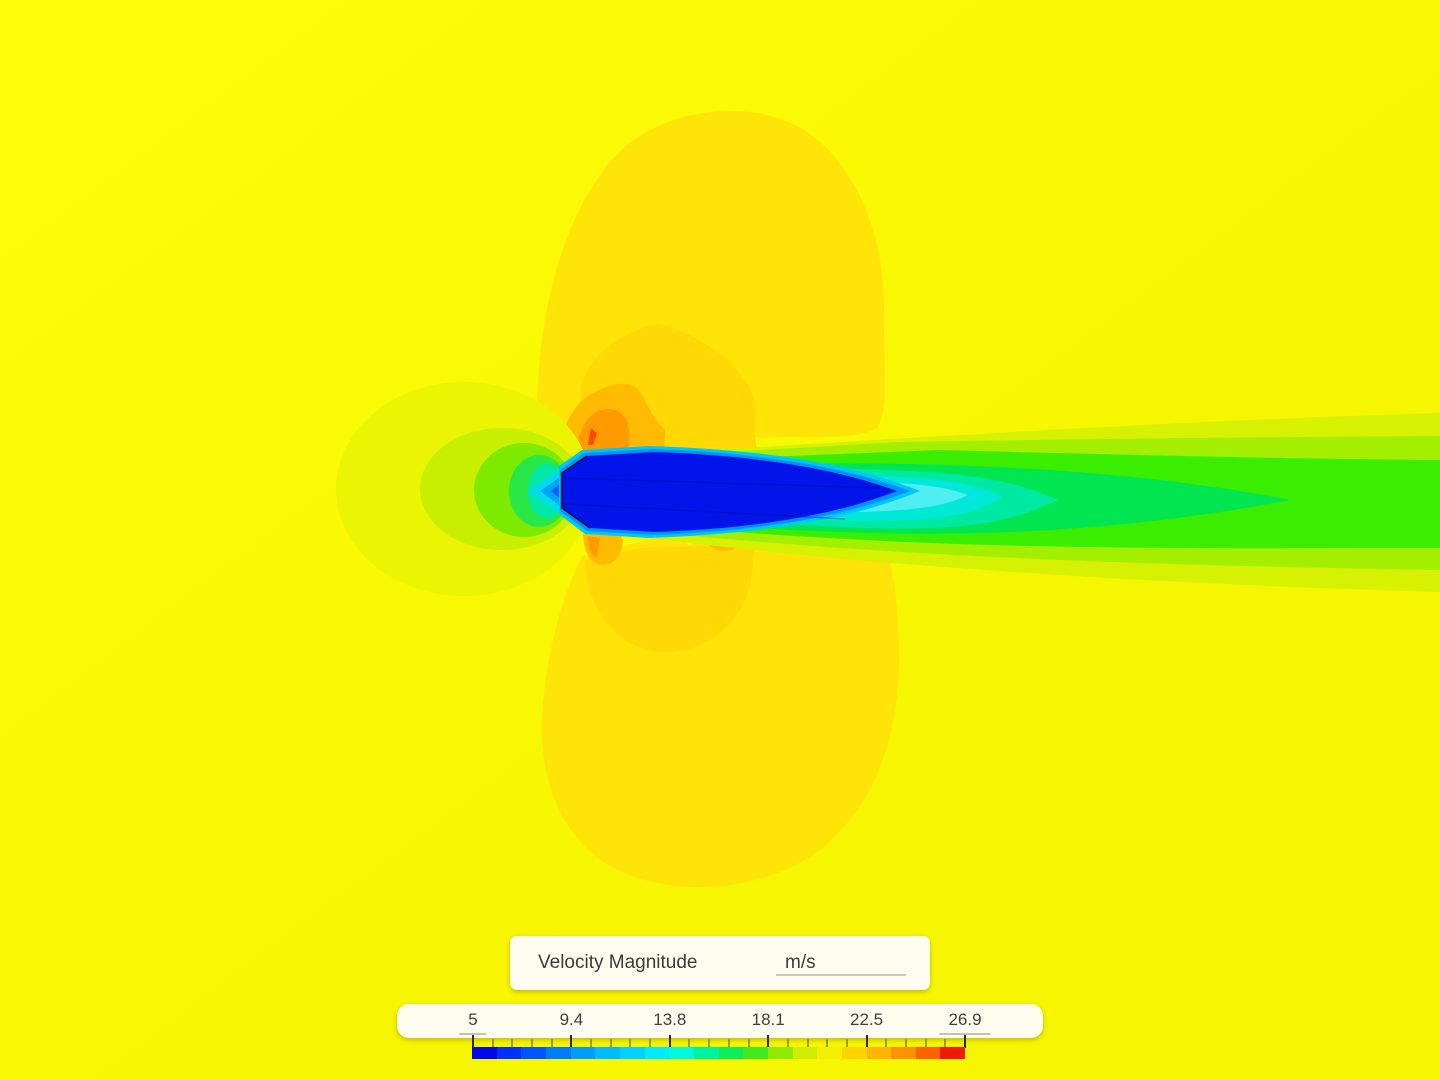 Image resolution: width=1440 pixels, height=1080 pixels. I want to click on body-surface, so click(729, 492).